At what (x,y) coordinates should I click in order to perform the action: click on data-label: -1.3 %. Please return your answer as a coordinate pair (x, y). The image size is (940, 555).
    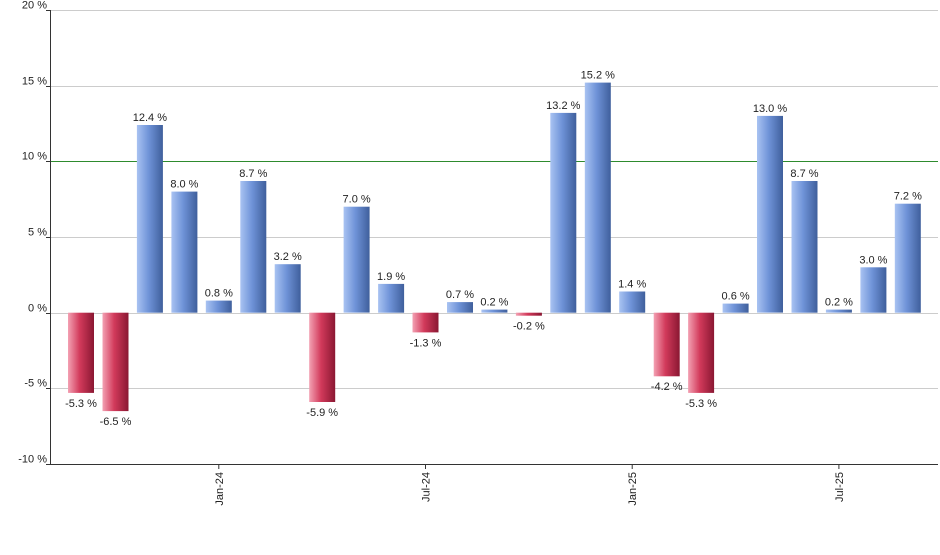
    Looking at the image, I should click on (426, 343).